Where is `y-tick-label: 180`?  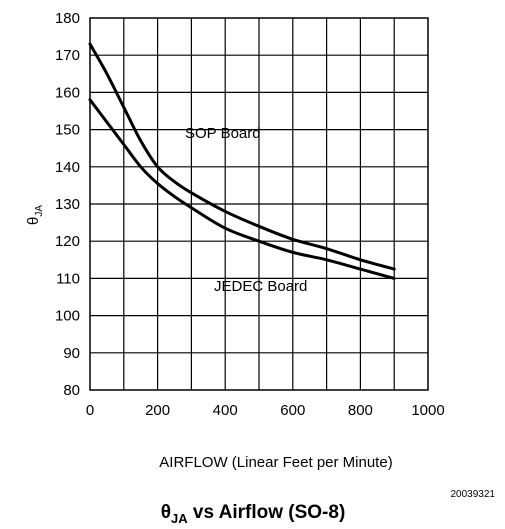
y-tick-label: 180 is located at coordinates (67, 18).